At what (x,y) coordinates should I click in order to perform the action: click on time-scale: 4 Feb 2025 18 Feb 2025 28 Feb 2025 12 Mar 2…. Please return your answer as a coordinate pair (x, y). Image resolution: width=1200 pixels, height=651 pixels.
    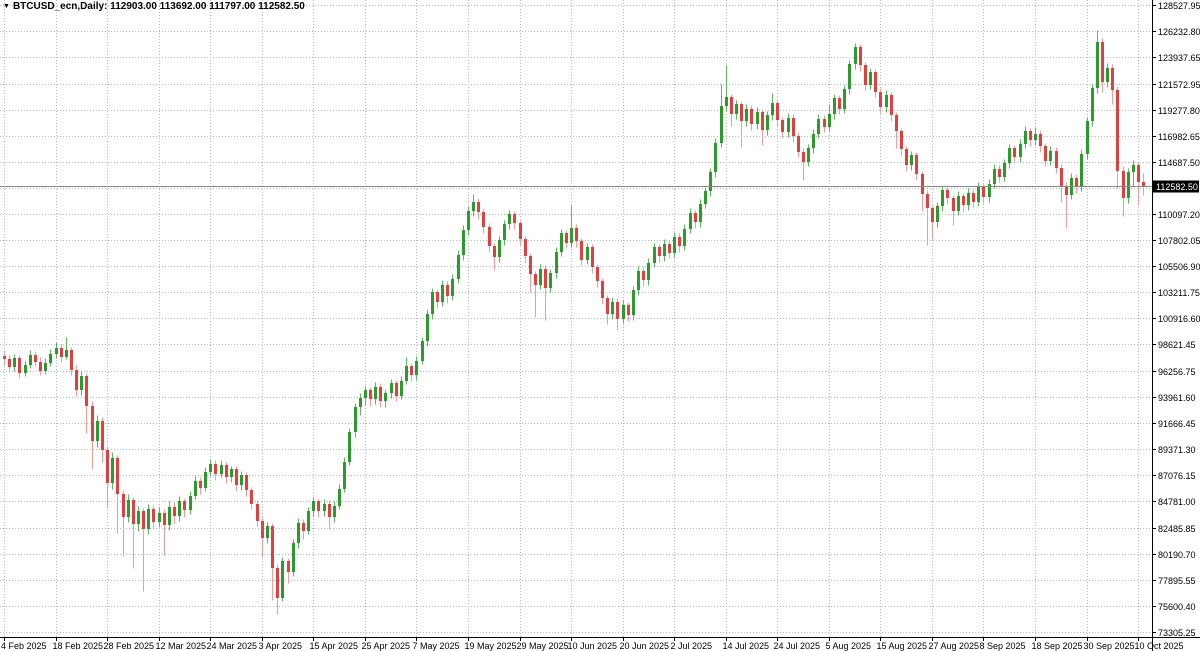
    Looking at the image, I should click on (600, 644).